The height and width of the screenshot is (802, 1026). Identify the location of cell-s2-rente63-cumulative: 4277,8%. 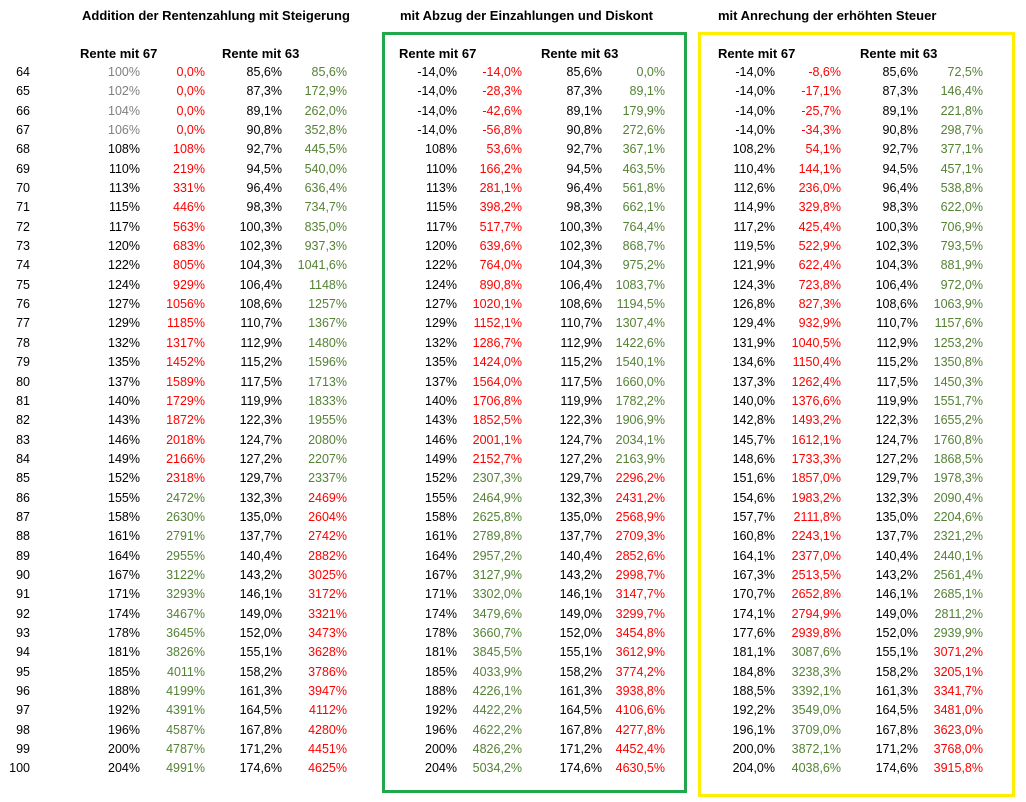
(640, 729).